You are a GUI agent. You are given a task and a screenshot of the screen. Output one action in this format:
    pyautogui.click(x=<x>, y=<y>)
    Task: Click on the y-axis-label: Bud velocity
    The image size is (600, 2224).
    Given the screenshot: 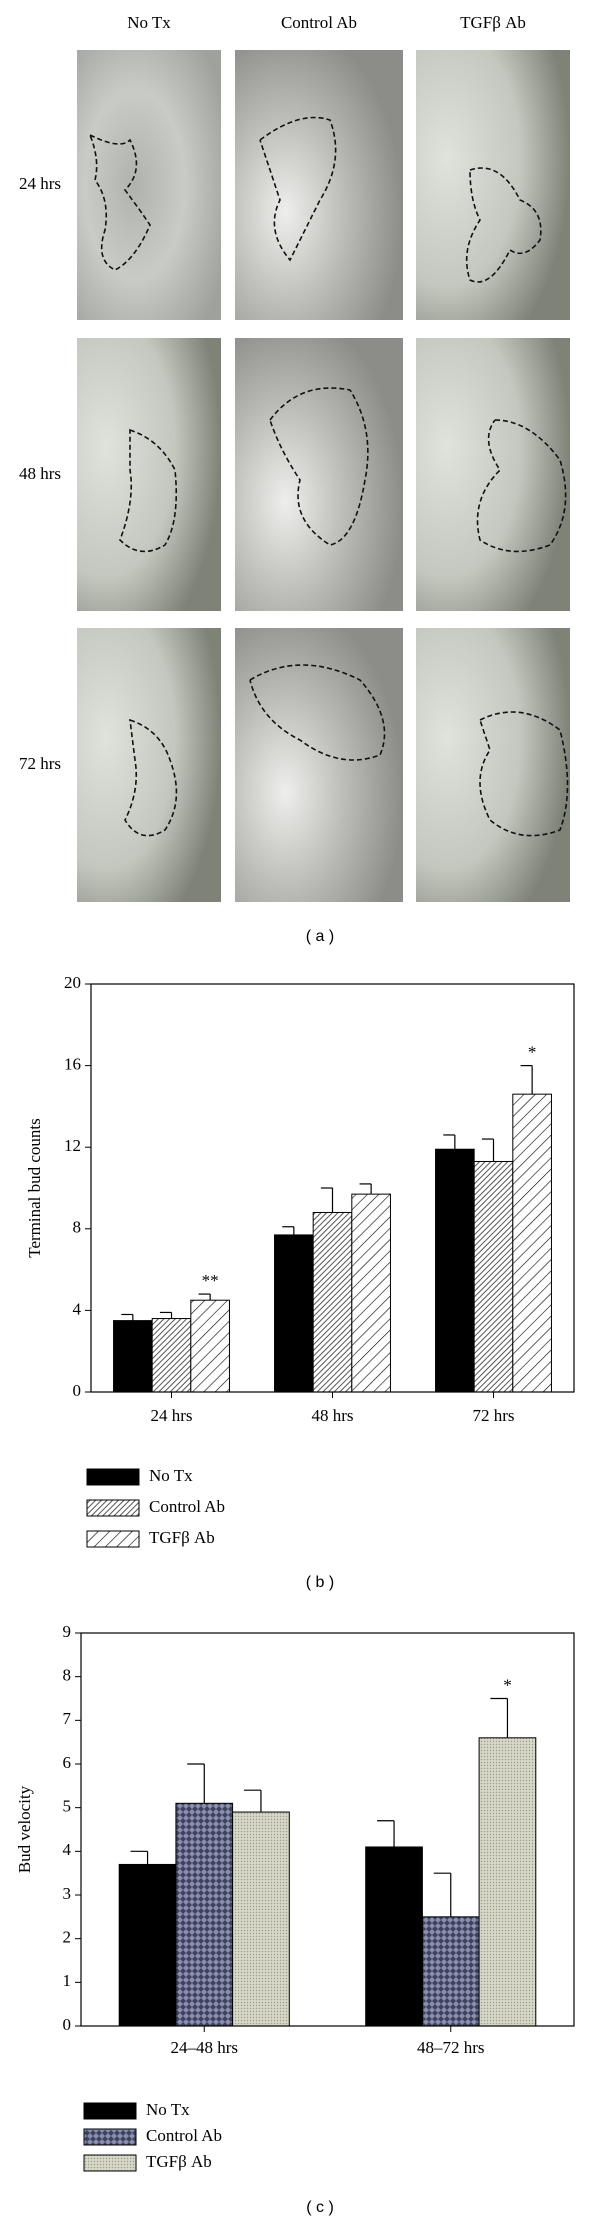 What is the action you would take?
    pyautogui.click(x=24, y=1829)
    